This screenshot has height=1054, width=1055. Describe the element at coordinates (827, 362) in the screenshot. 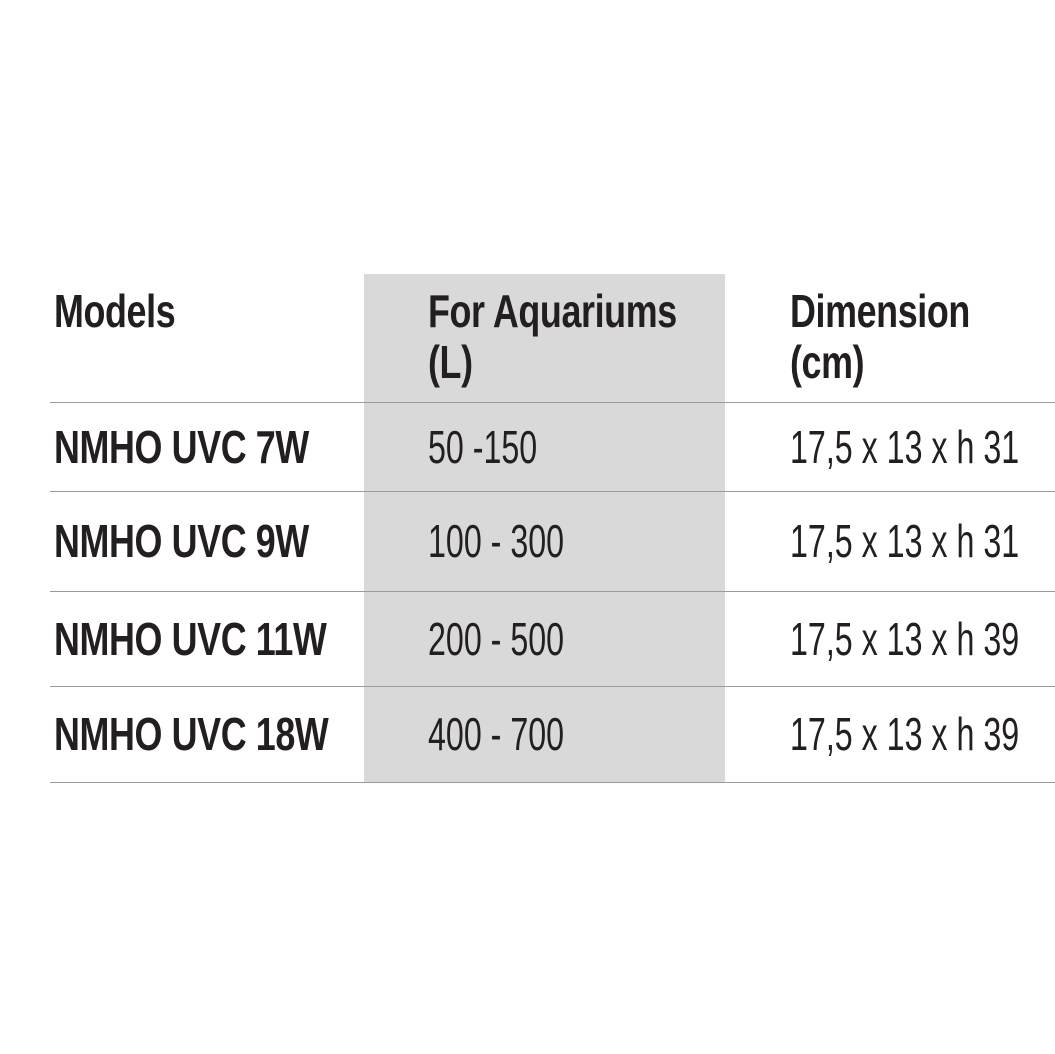

I see `header-label-dimension-line2: (cm)` at that location.